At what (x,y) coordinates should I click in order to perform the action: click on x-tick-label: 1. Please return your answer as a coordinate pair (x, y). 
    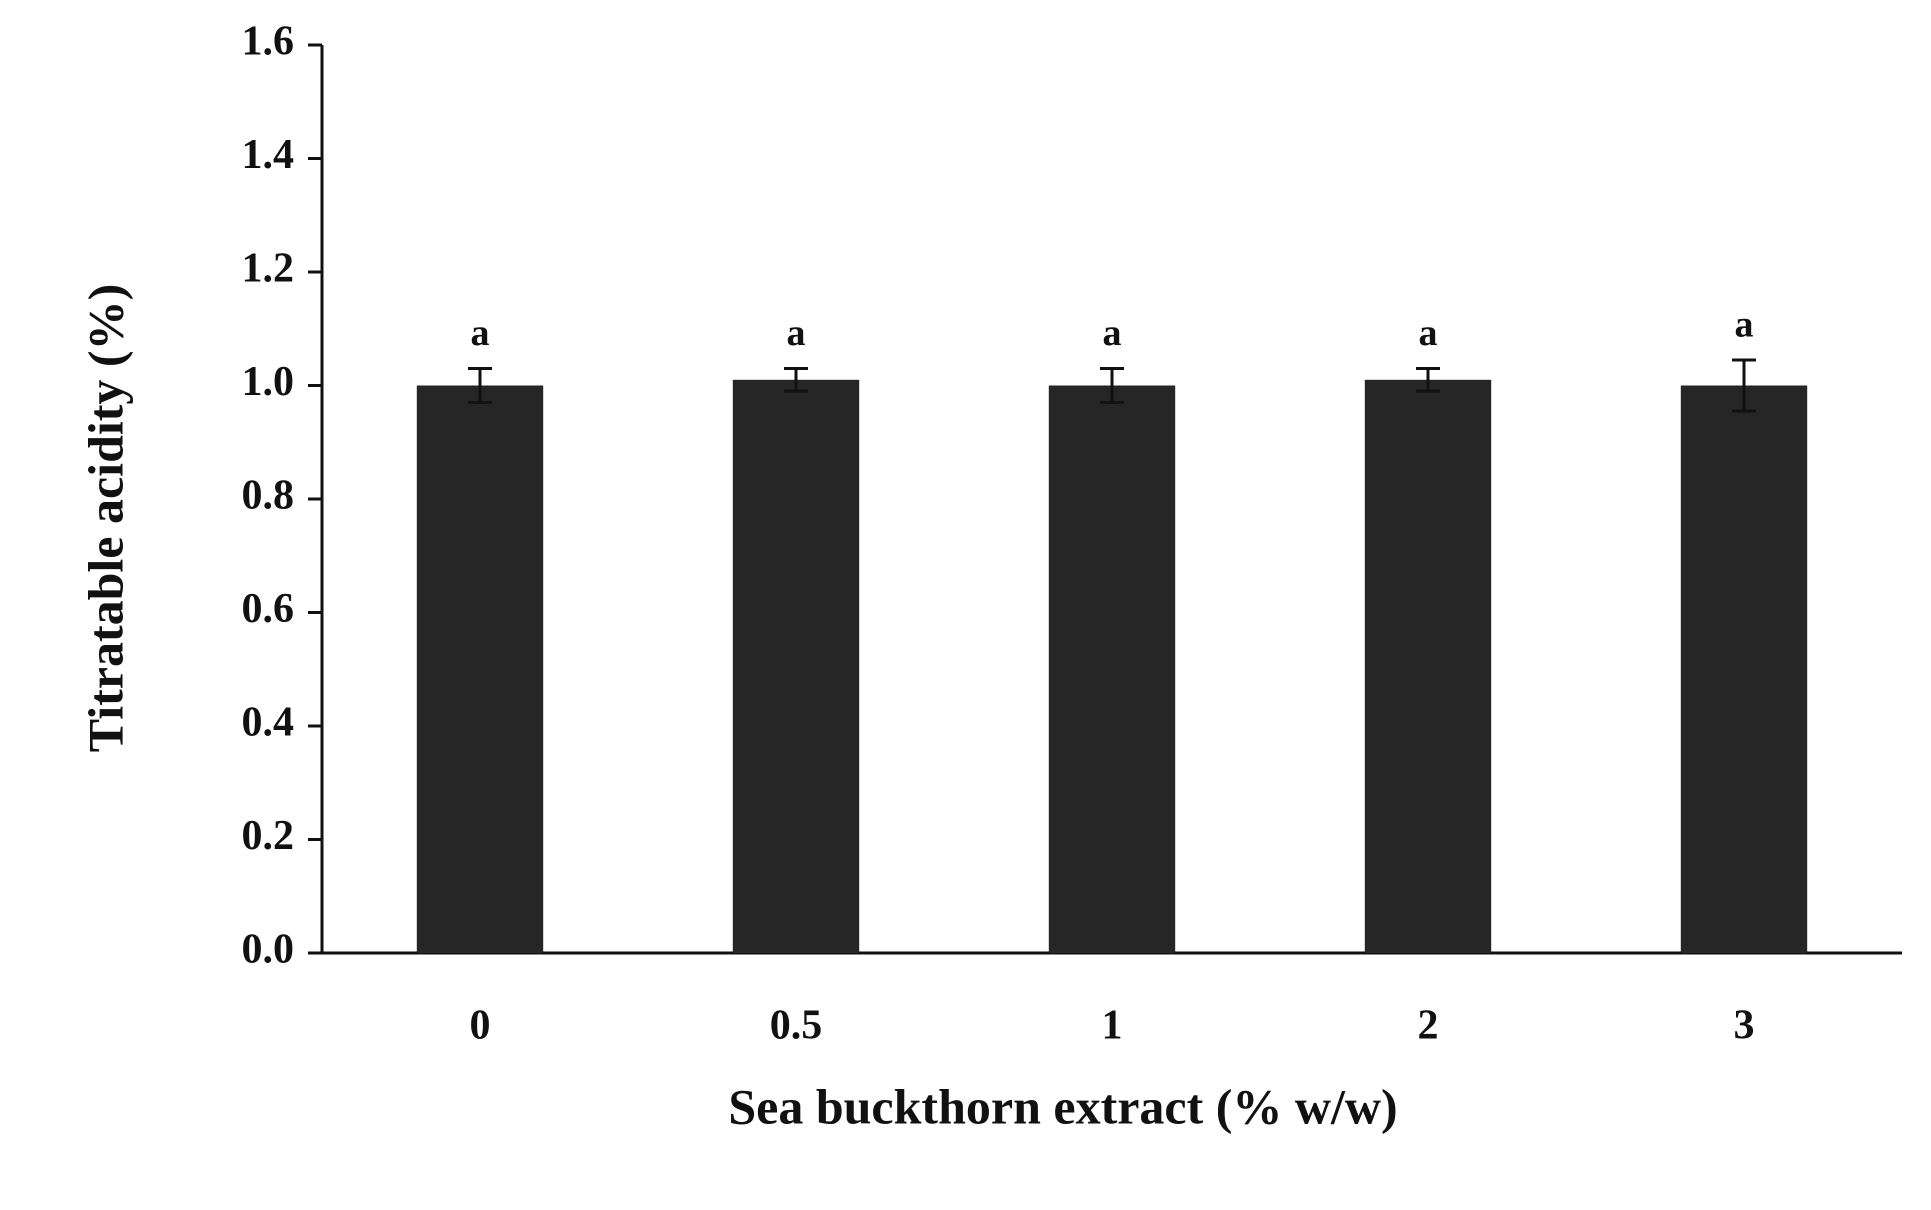
    Looking at the image, I should click on (1112, 1026).